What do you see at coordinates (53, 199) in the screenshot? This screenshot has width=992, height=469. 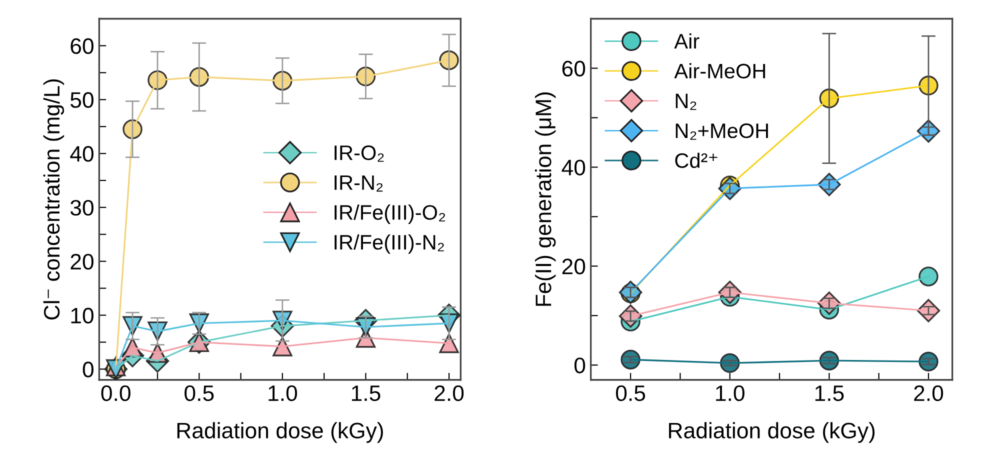 I see `y-axis-title: Cl⁻ concentration (mg/L)` at bounding box center [53, 199].